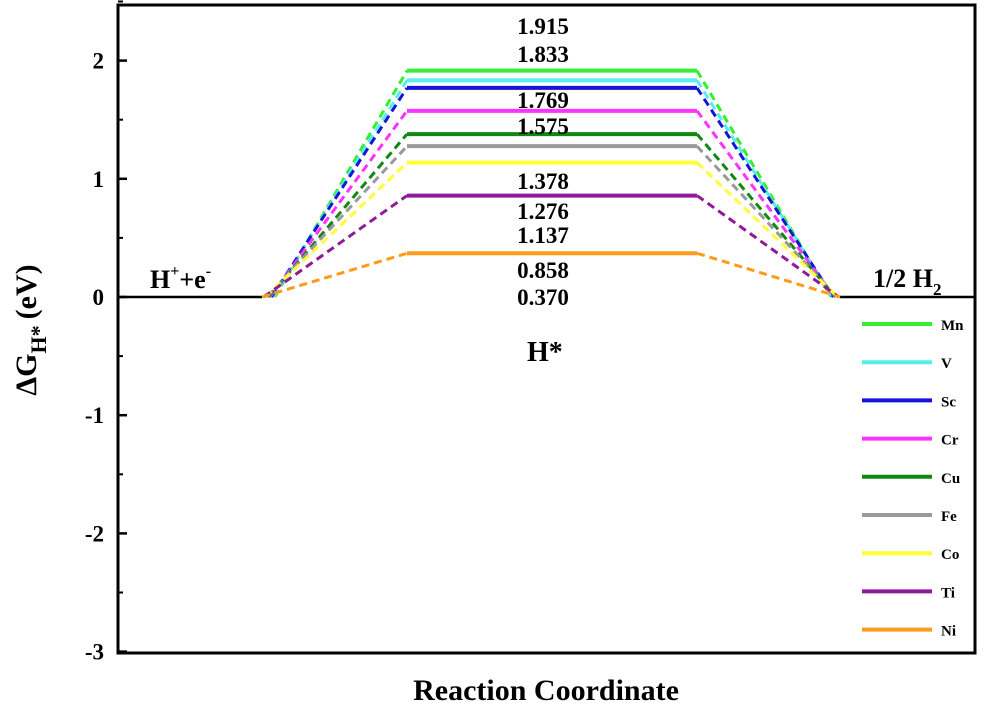  Describe the element at coordinates (99, 179) in the screenshot. I see `y-tick-label: 1` at that location.